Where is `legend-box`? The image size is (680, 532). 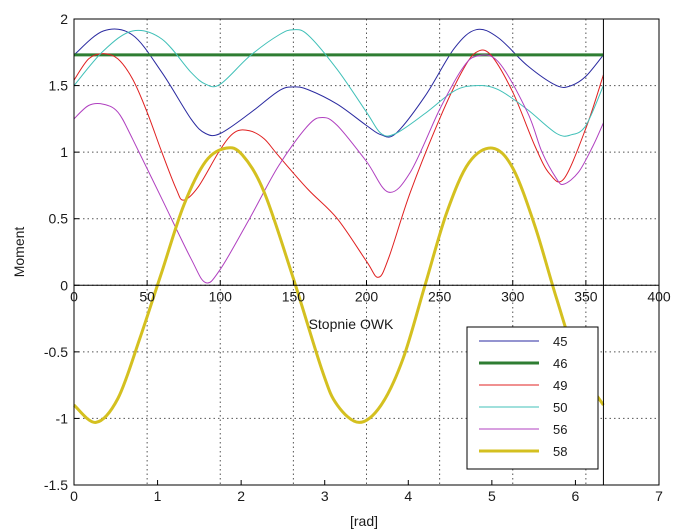 legend-box is located at coordinates (532, 398).